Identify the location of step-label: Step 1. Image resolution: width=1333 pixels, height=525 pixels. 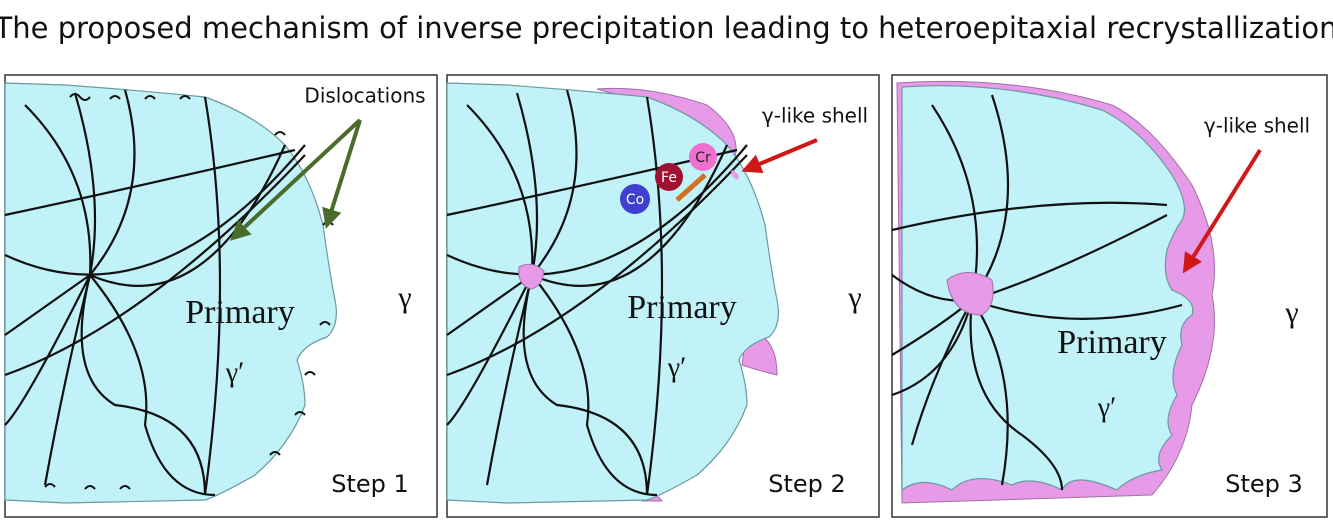
(370, 484).